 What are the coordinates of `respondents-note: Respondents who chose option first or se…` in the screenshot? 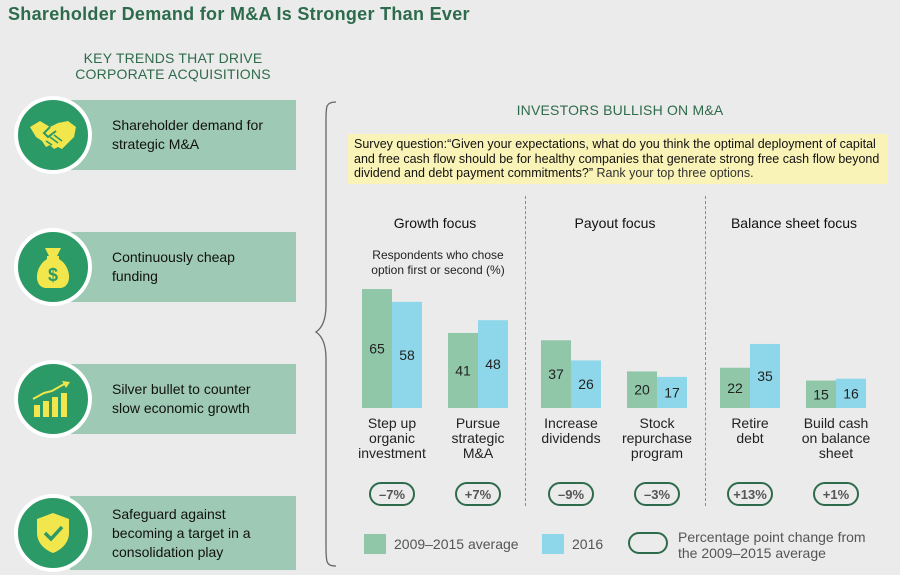 It's located at (438, 262).